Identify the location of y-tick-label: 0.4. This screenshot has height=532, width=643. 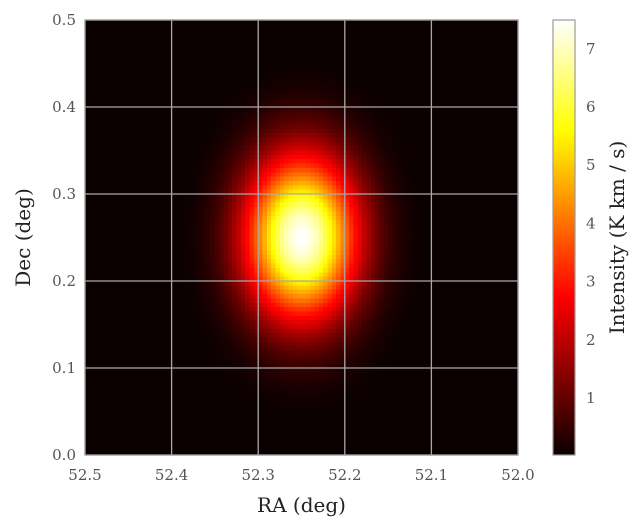
(64, 107).